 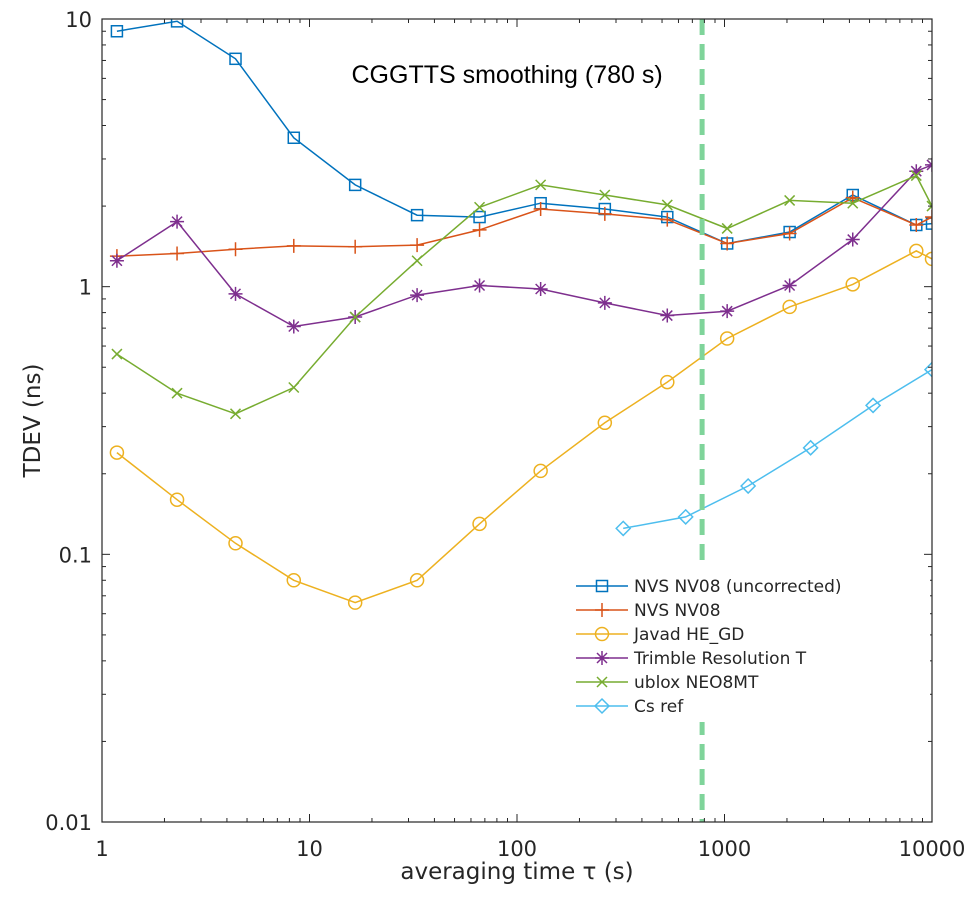 I want to click on y-tick-label: 0.01, so click(x=68, y=823).